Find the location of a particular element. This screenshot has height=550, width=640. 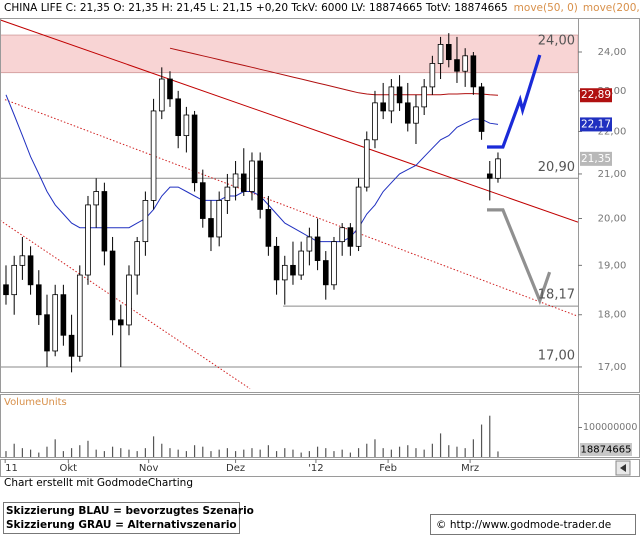

x-tick-label: Dez is located at coordinates (235, 468).